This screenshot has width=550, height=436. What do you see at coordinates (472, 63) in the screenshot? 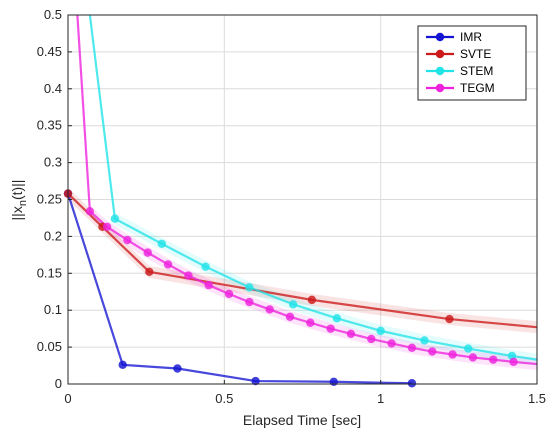
I see `legend: IMR SVTE STEM TEGM` at bounding box center [472, 63].